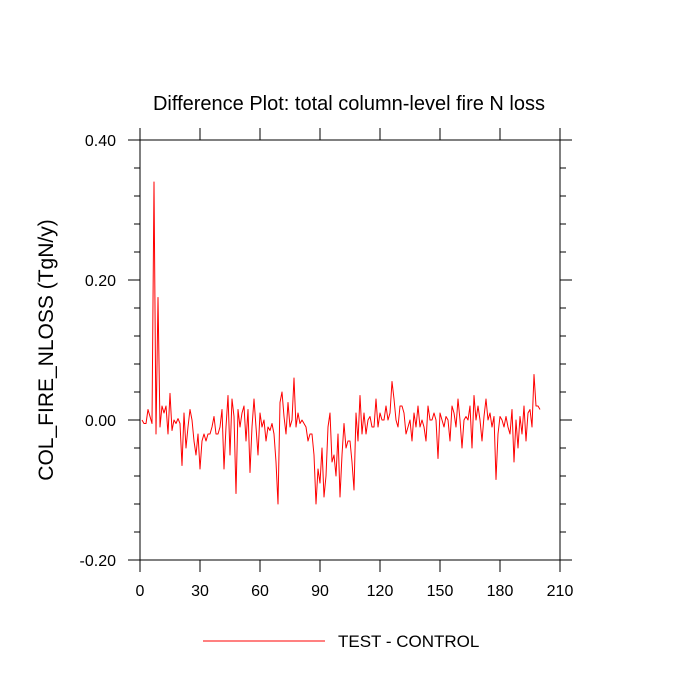 This screenshot has width=700, height=700. I want to click on y-tick-label: 0.20, so click(100, 281).